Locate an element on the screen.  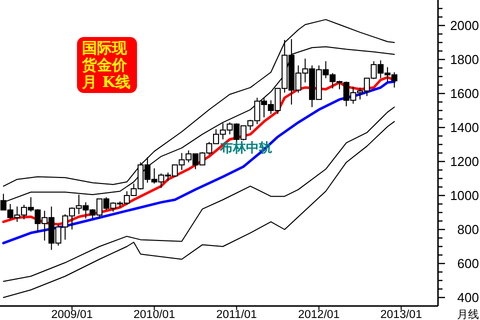
x-tick-label: 2010/01 is located at coordinates (155, 314).